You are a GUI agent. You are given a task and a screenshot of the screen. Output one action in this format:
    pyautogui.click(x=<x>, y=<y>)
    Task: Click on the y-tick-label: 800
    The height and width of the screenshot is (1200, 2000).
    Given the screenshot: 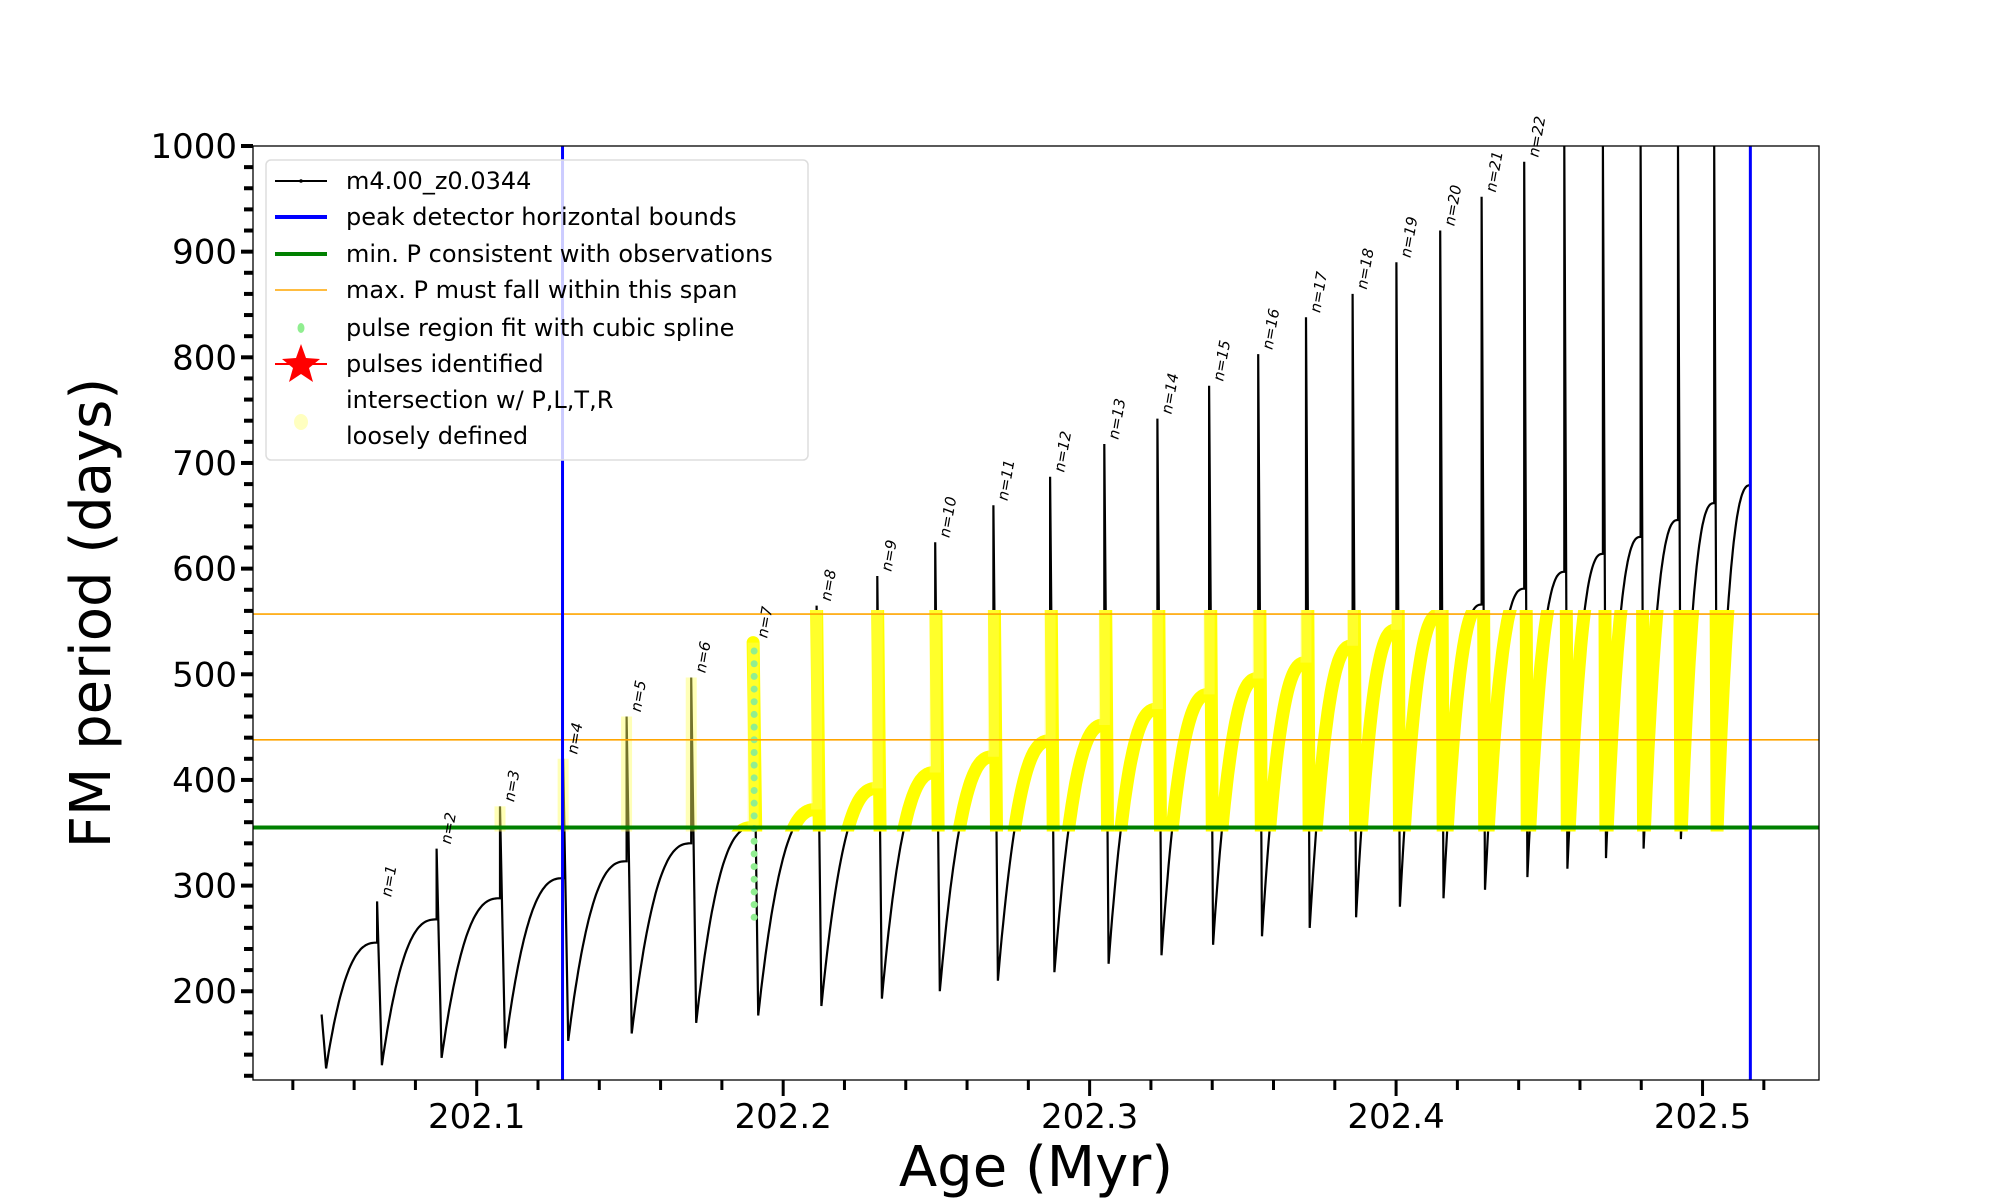 What is the action you would take?
    pyautogui.click(x=204, y=358)
    